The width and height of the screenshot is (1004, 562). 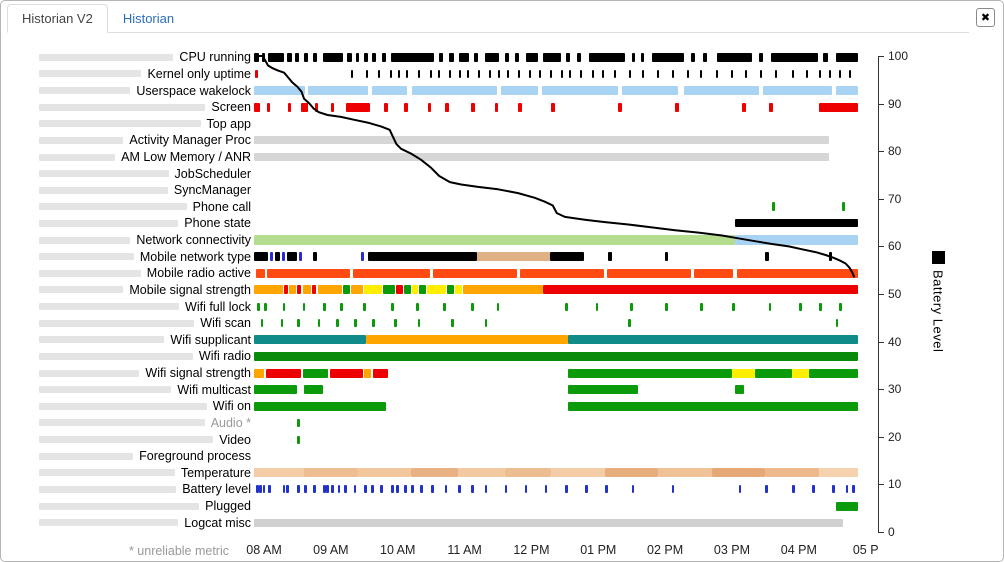 What do you see at coordinates (502, 173) in the screenshot?
I see `metric-row: JobScheduler` at bounding box center [502, 173].